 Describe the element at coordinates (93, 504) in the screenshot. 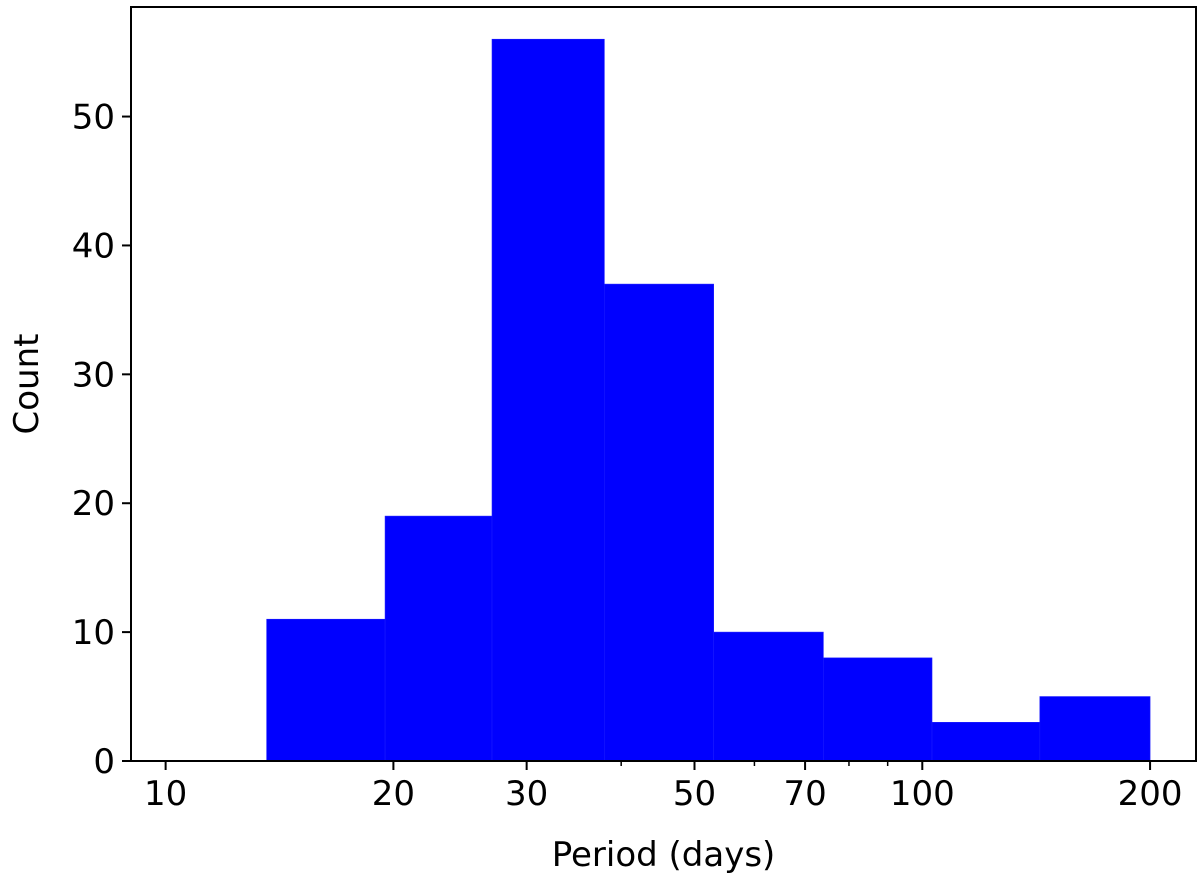

I see `y-tick-label: 20` at that location.